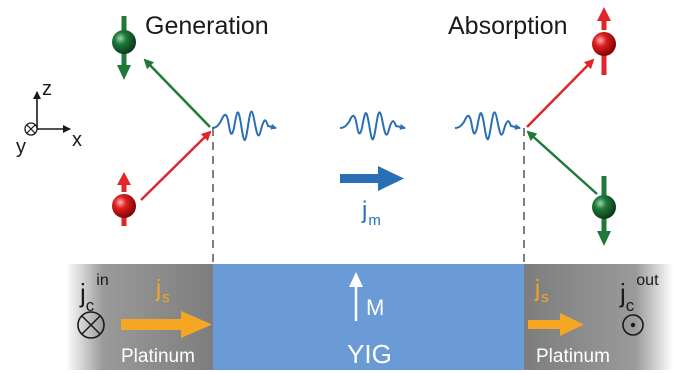  What do you see at coordinates (375, 307) in the screenshot?
I see `magnetization-label: M` at bounding box center [375, 307].